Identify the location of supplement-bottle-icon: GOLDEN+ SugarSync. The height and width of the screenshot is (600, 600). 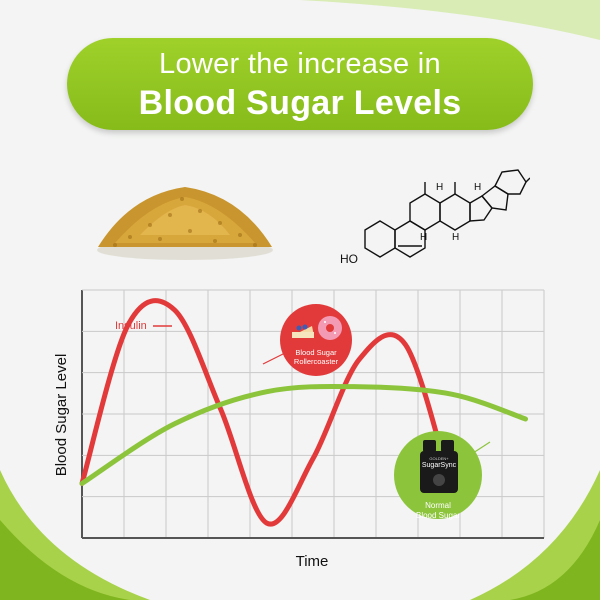
(439, 466).